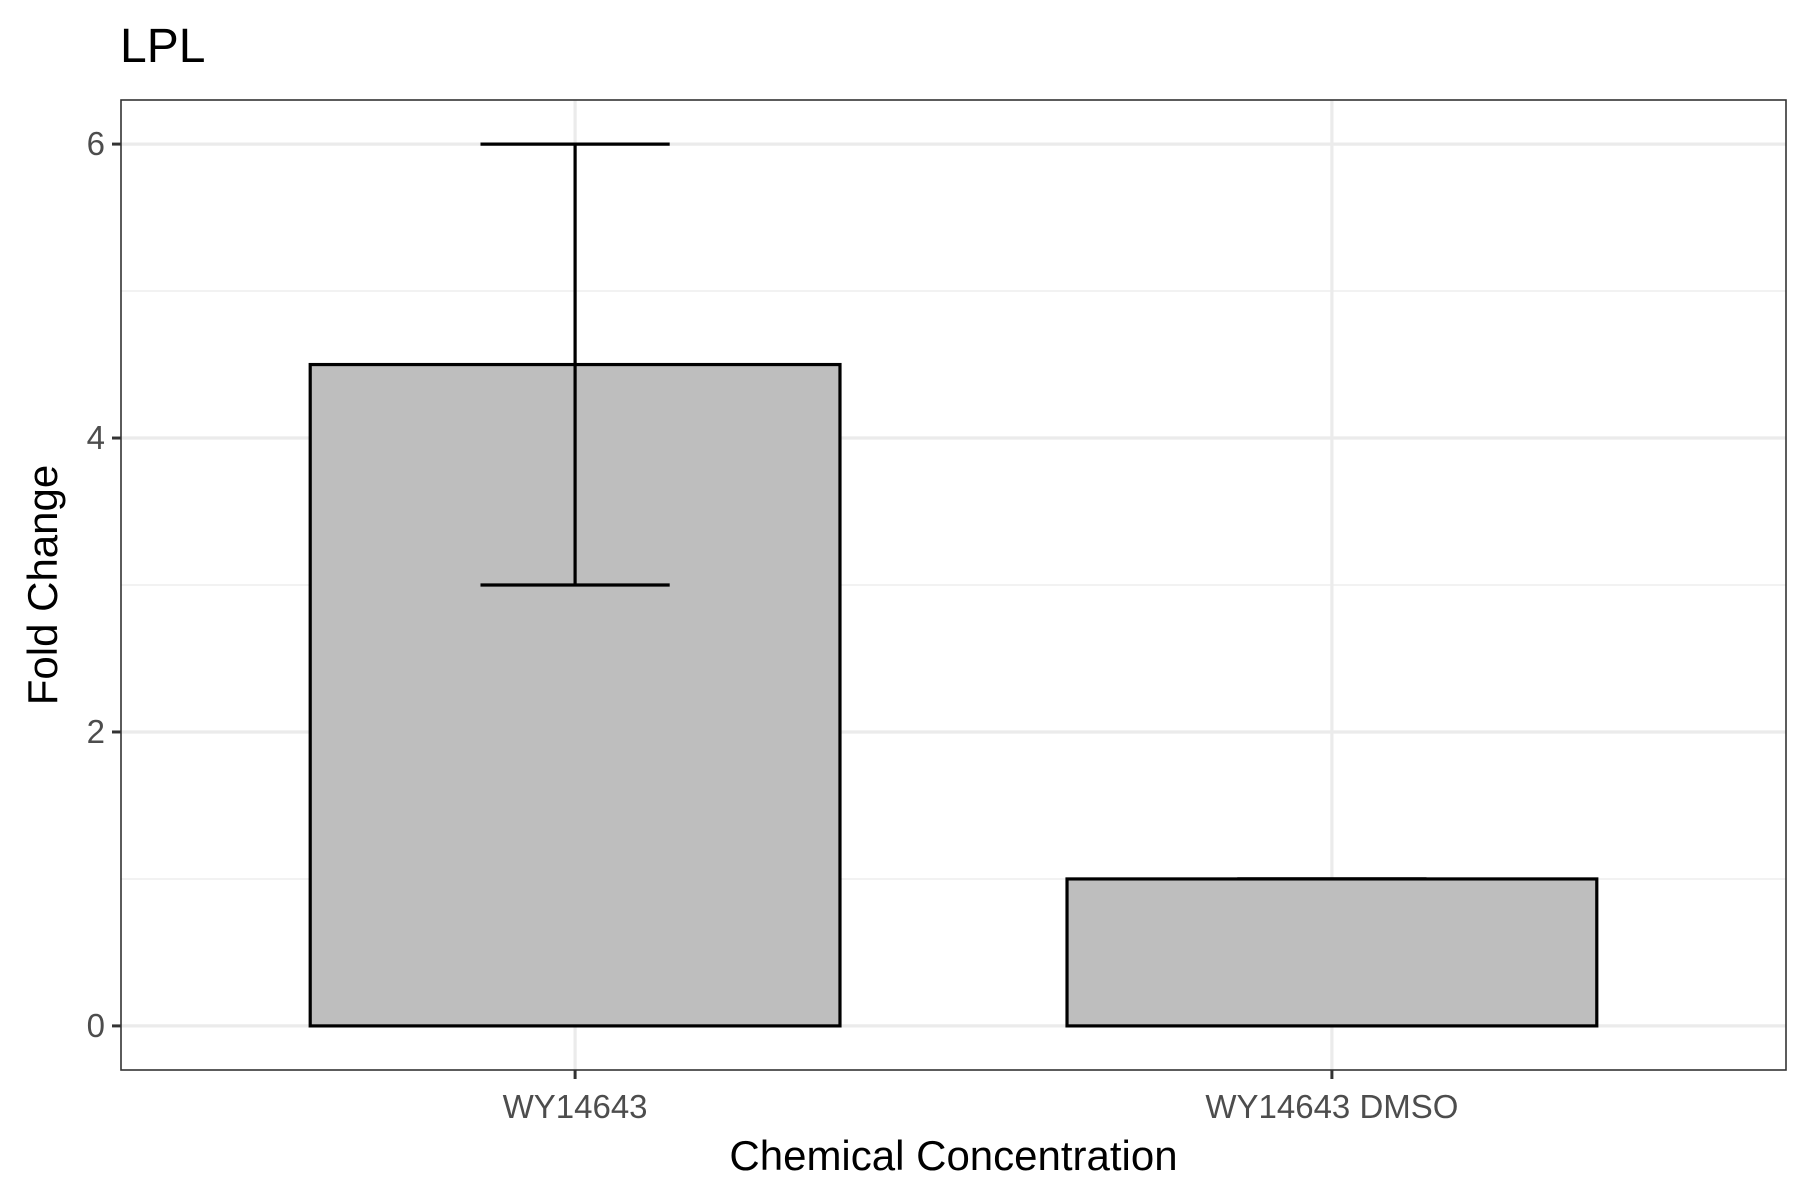 The width and height of the screenshot is (1800, 1200). Describe the element at coordinates (96, 143) in the screenshot. I see `y-tick-label: 6` at that location.